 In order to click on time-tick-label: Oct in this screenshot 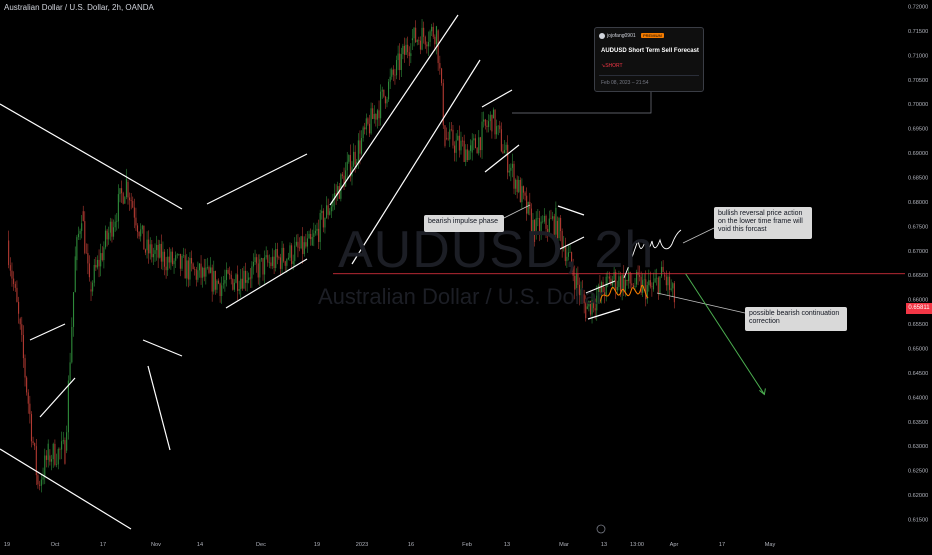, I will do `click(55, 545)`.